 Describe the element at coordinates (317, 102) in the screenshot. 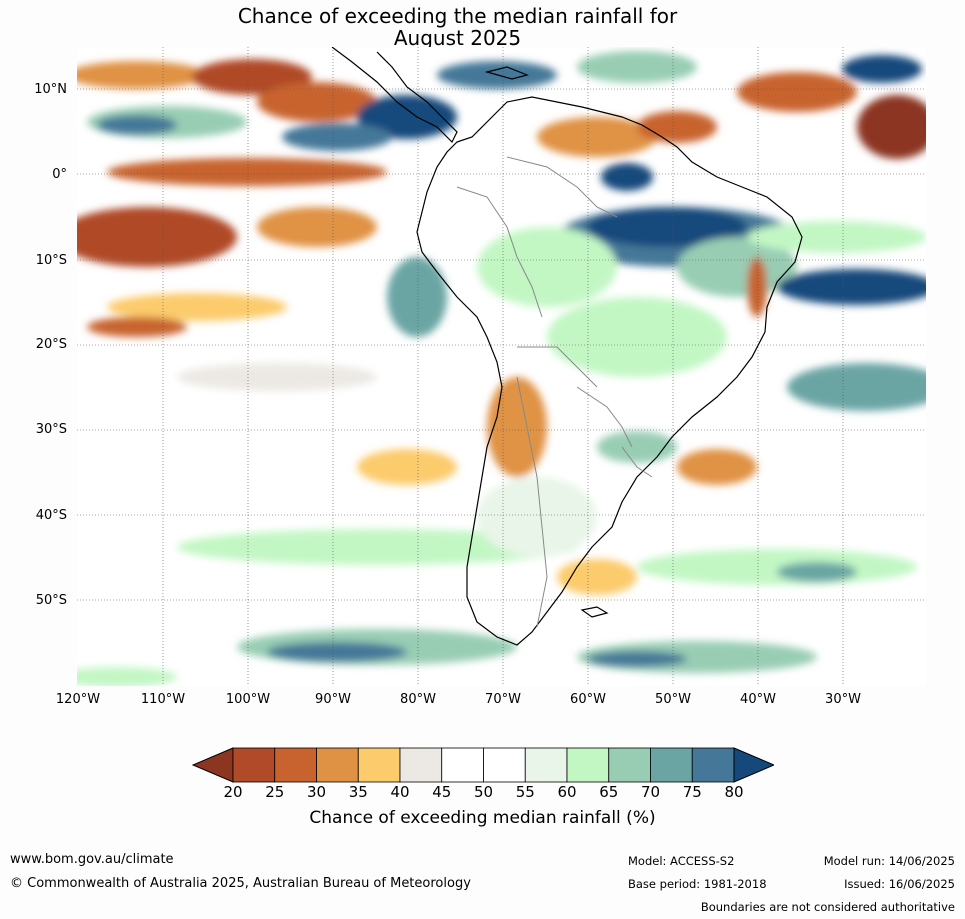

I see `field-dry-north` at that location.